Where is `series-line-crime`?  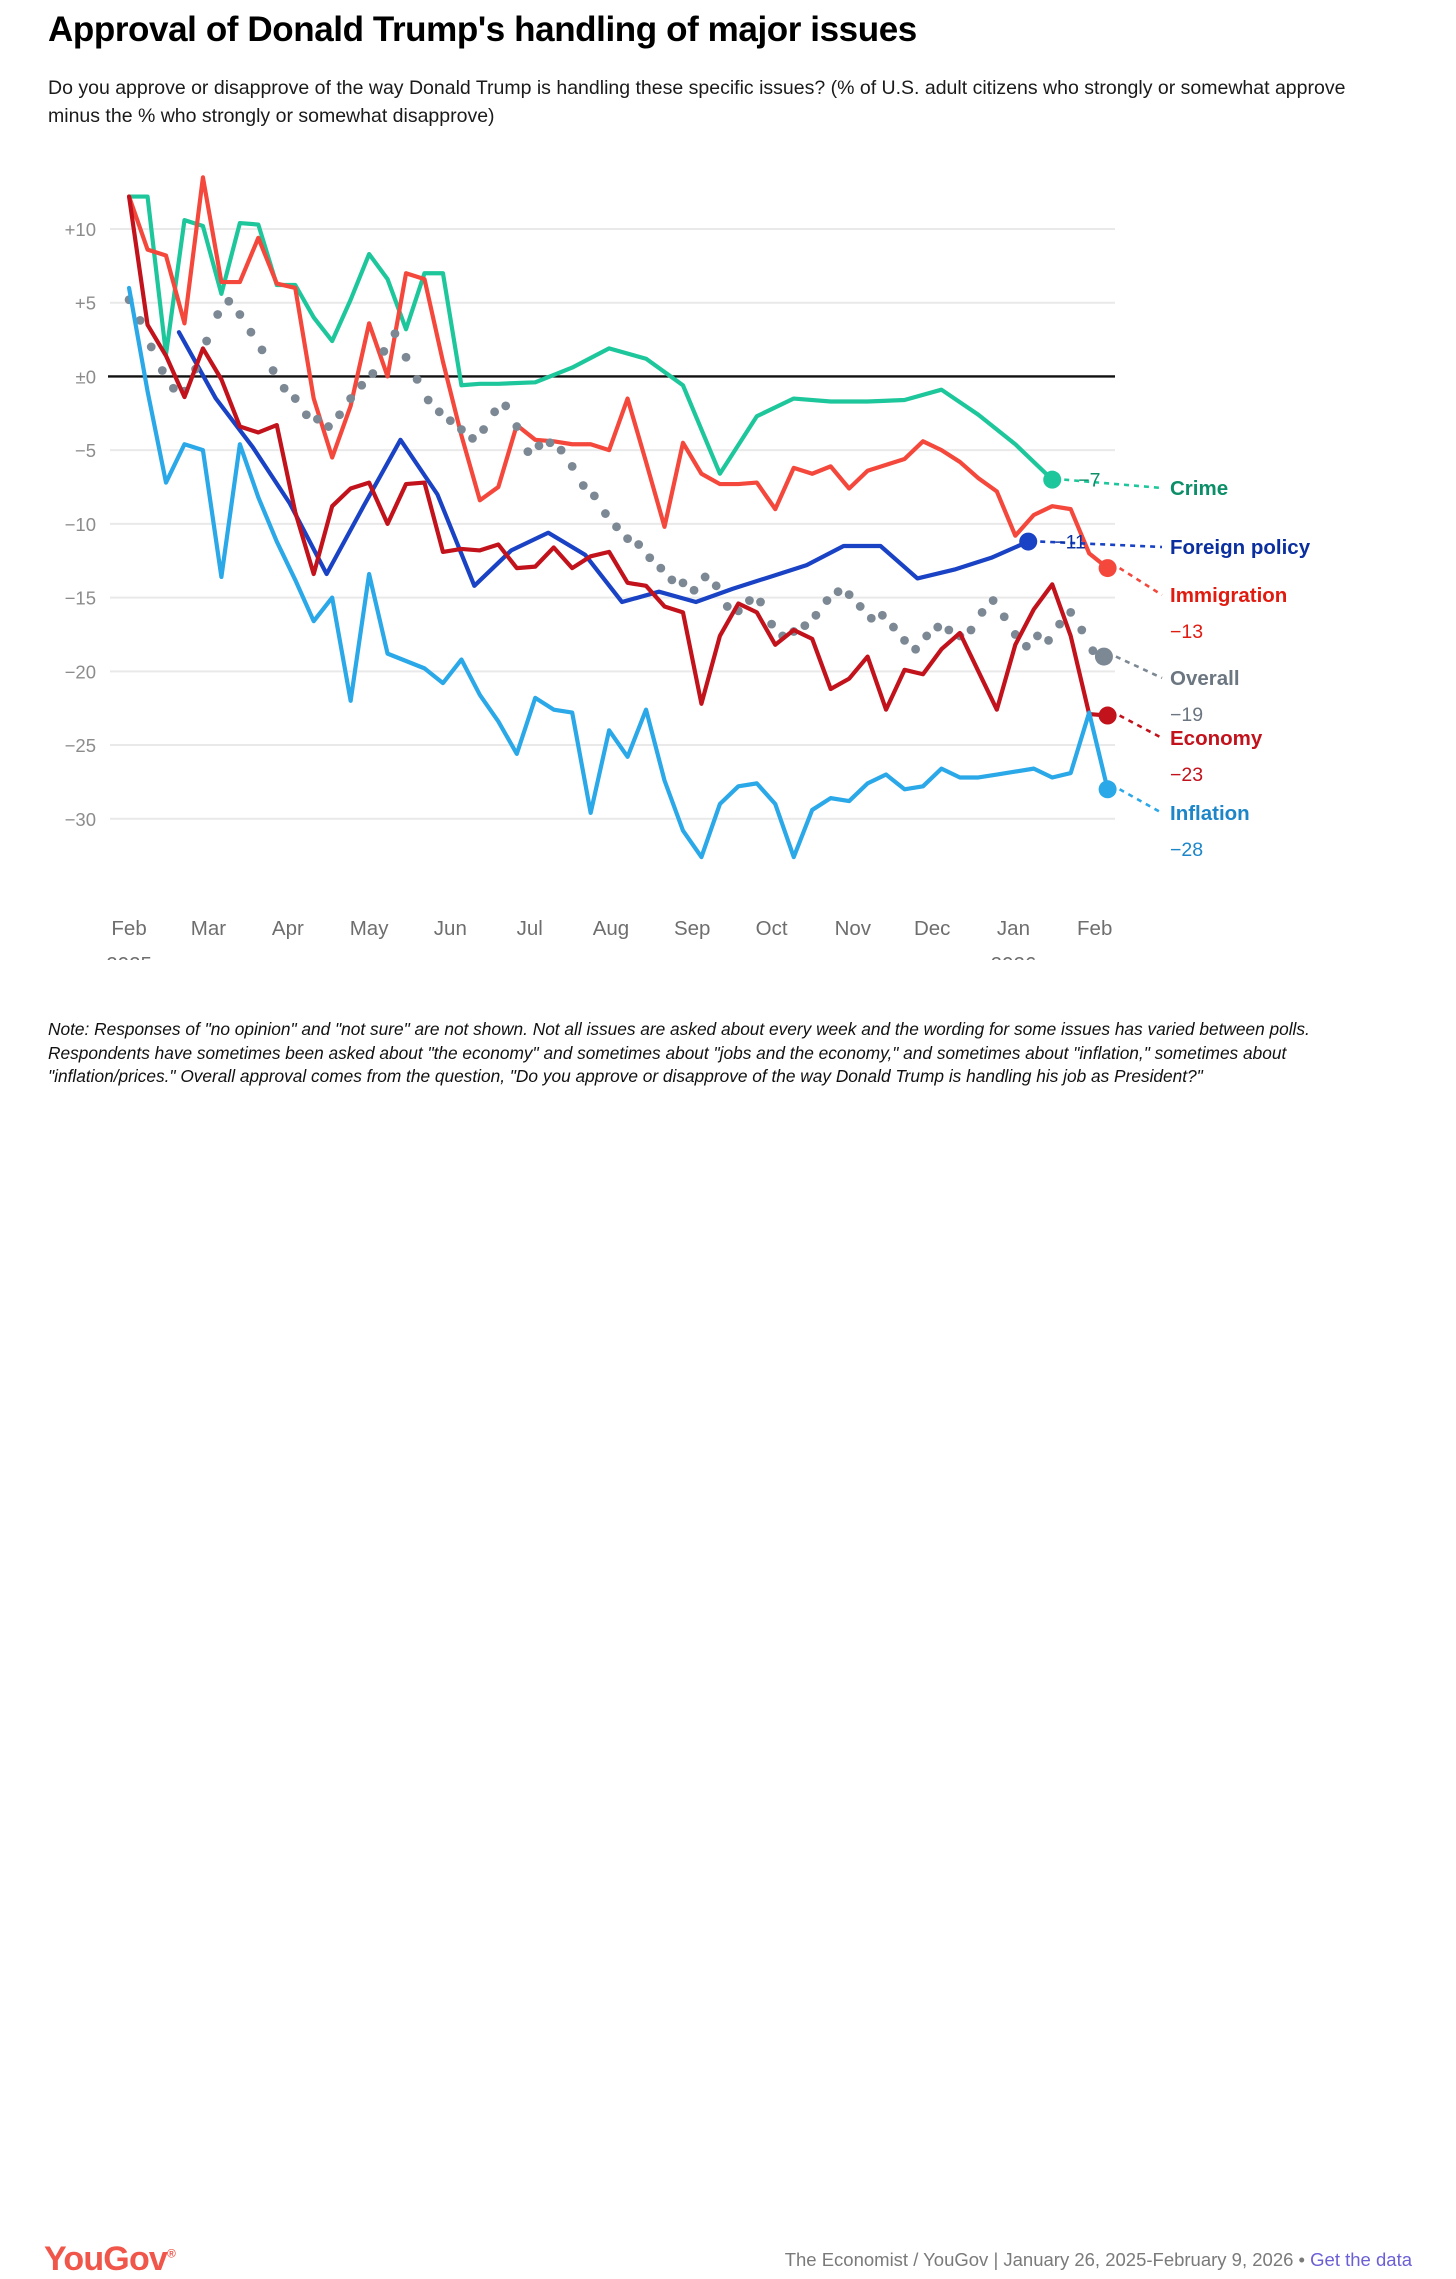 series-line-crime is located at coordinates (590, 338).